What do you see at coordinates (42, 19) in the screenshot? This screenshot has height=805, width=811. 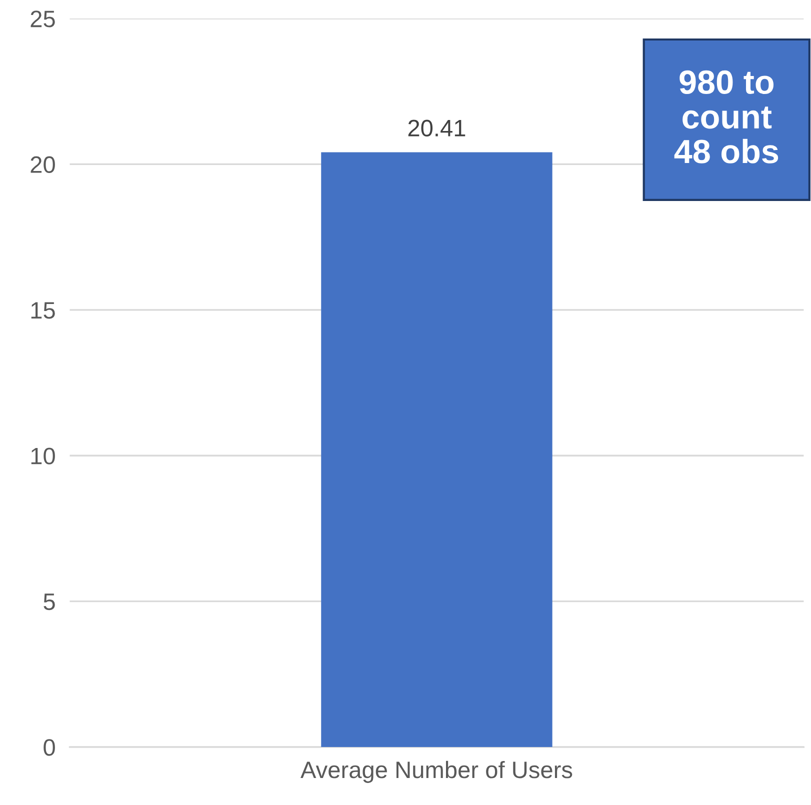 I see `y-tick-label: 25` at bounding box center [42, 19].